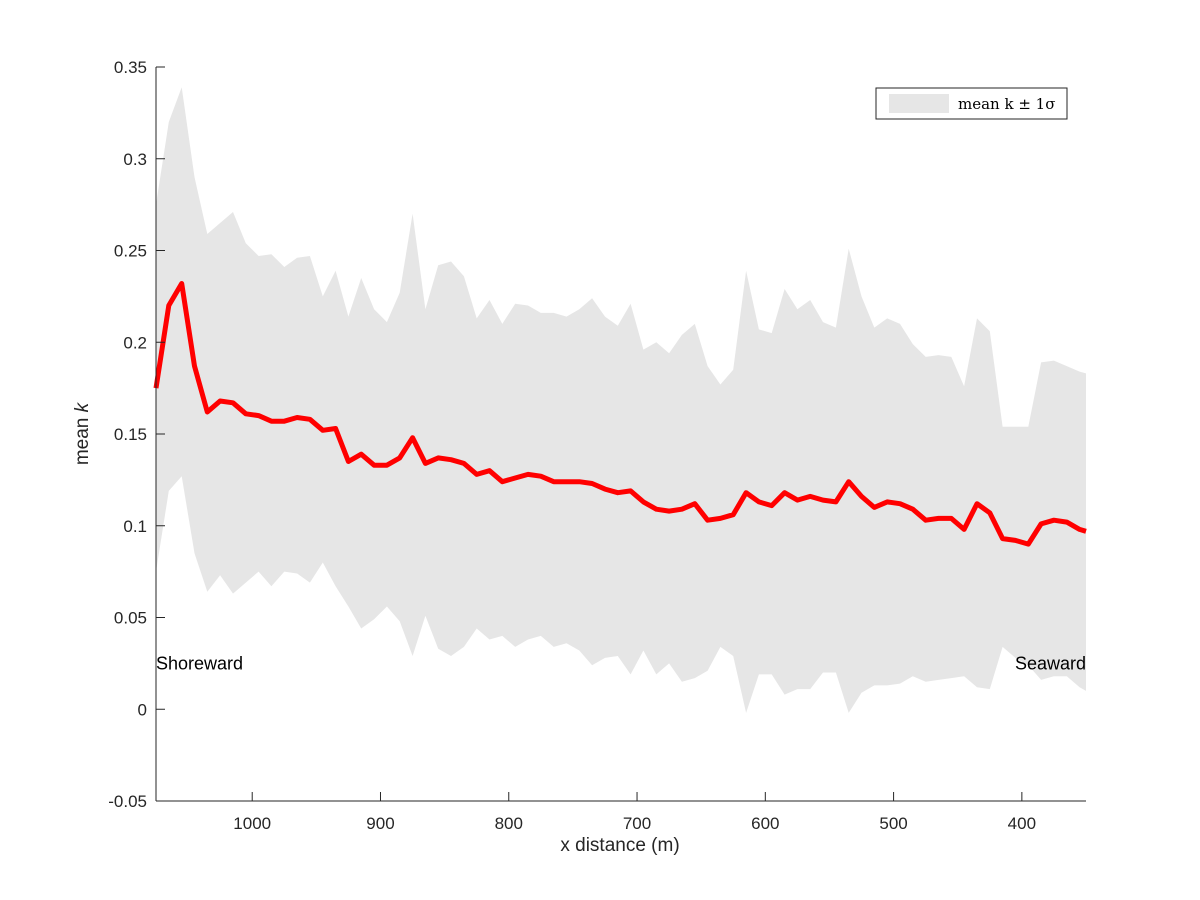 Image resolution: width=1200 pixels, height=900 pixels. What do you see at coordinates (199, 663) in the screenshot?
I see `annotation-shoreward: Shoreward` at bounding box center [199, 663].